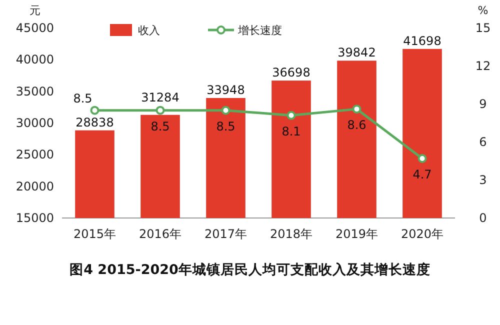  Describe the element at coordinates (35, 186) in the screenshot. I see `y-tick-label: 20000` at that location.